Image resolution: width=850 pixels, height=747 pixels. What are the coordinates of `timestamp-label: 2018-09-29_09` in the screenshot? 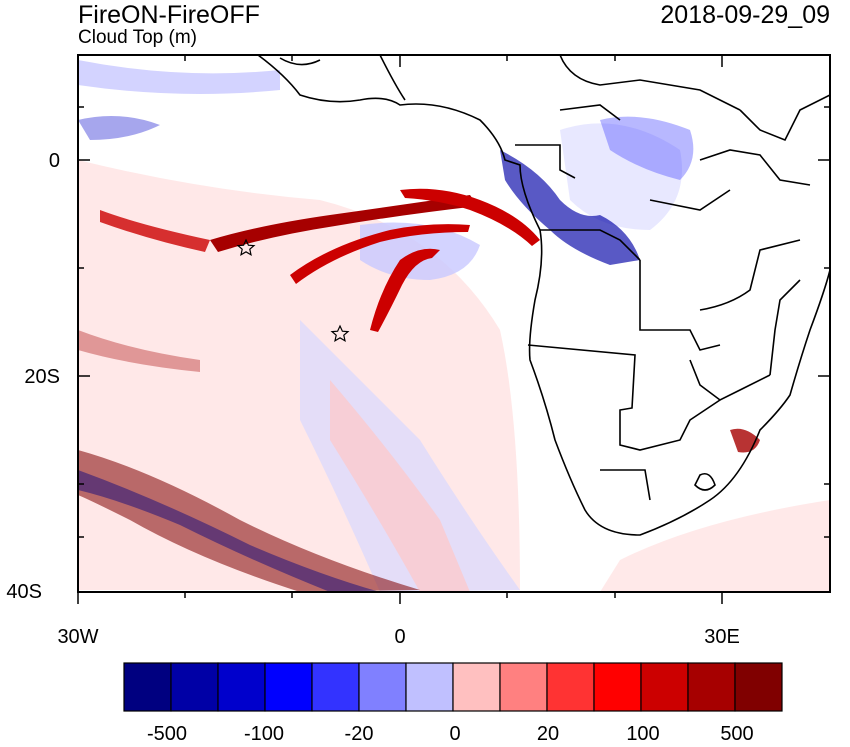 It's located at (745, 15).